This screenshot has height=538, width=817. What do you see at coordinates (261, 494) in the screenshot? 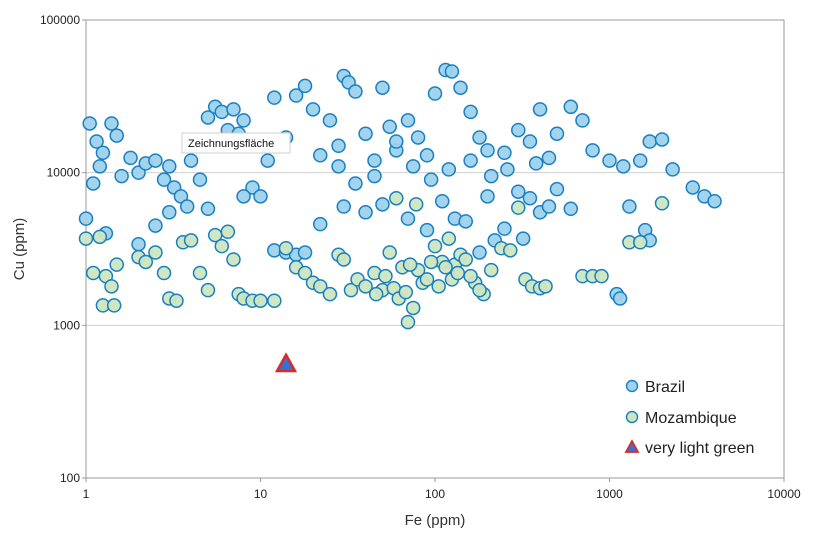
I see `x-tick-label: 10` at bounding box center [261, 494].